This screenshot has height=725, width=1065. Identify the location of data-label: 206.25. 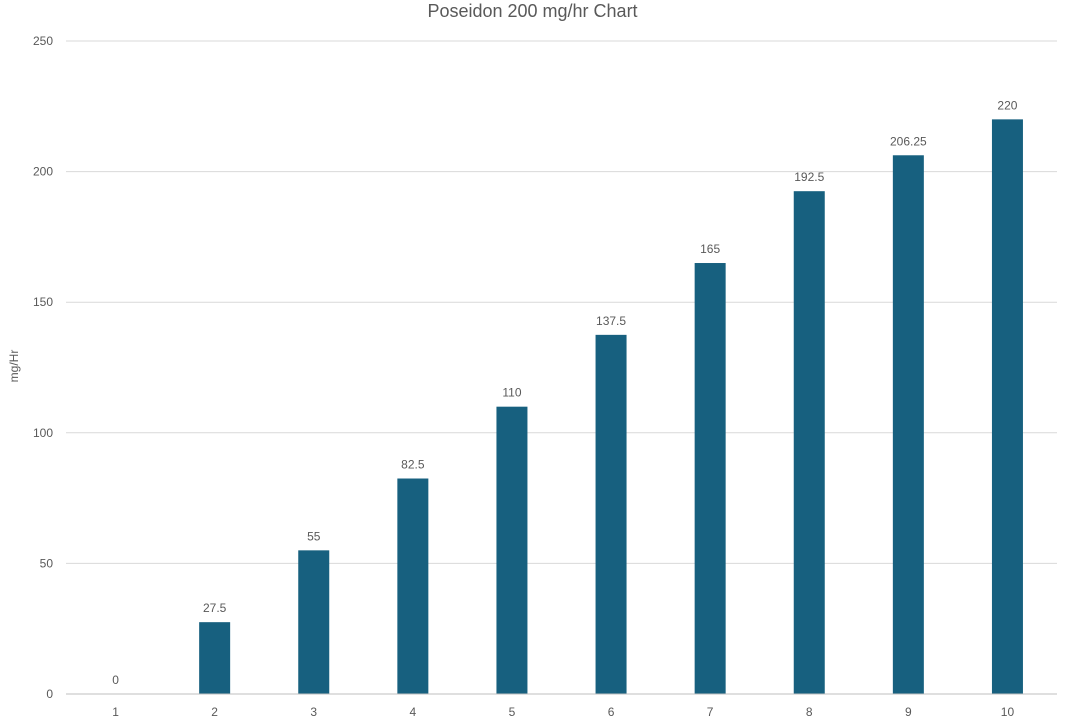
(908, 141).